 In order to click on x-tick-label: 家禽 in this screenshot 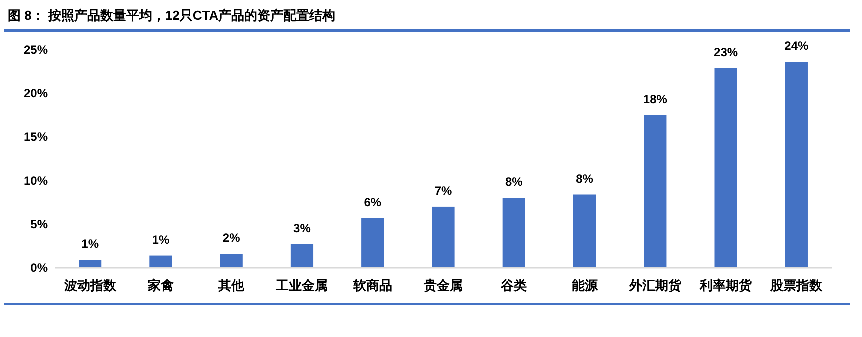, I will do `click(160, 285)`.